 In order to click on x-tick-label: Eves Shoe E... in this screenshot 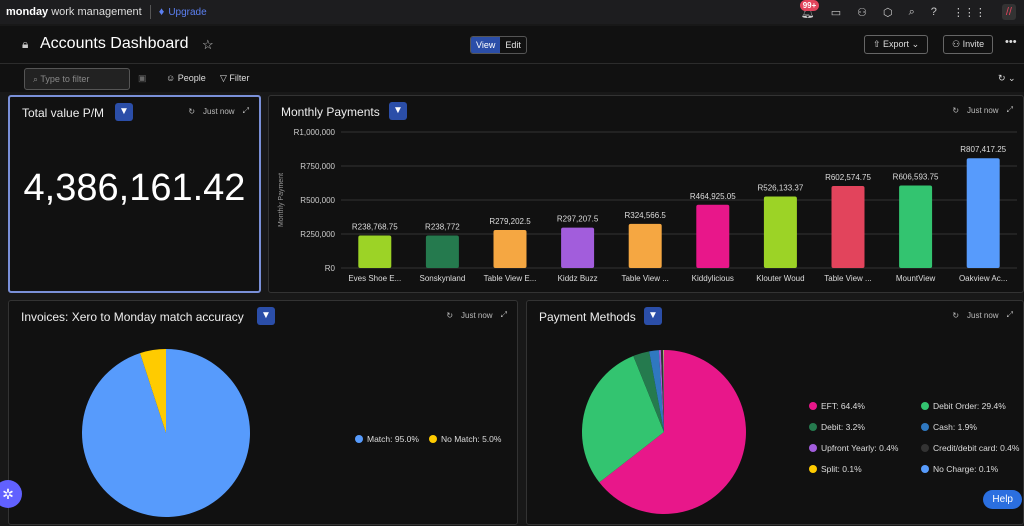, I will do `click(374, 278)`.